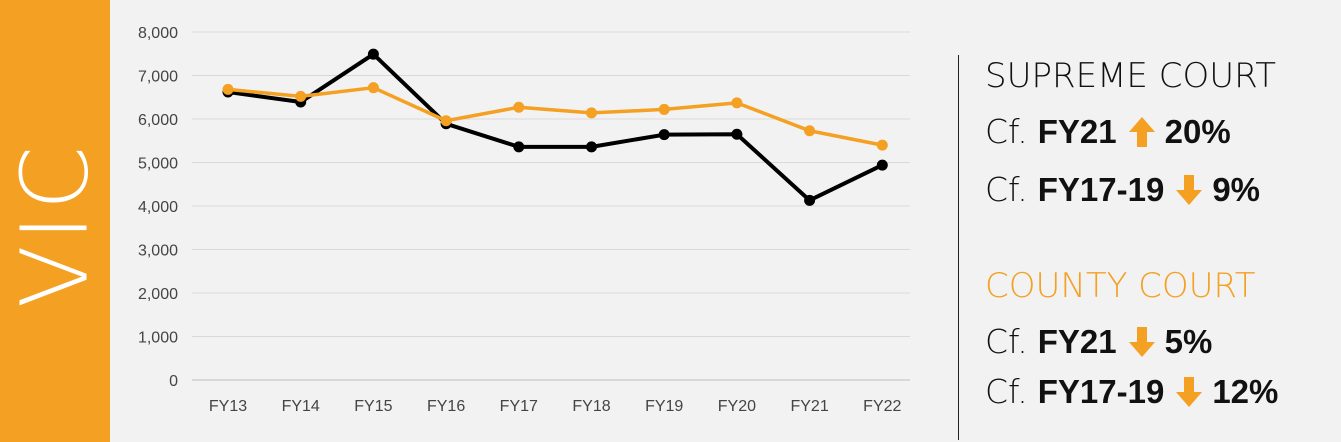  Describe the element at coordinates (882, 406) in the screenshot. I see `x-tick-label: FY22` at that location.